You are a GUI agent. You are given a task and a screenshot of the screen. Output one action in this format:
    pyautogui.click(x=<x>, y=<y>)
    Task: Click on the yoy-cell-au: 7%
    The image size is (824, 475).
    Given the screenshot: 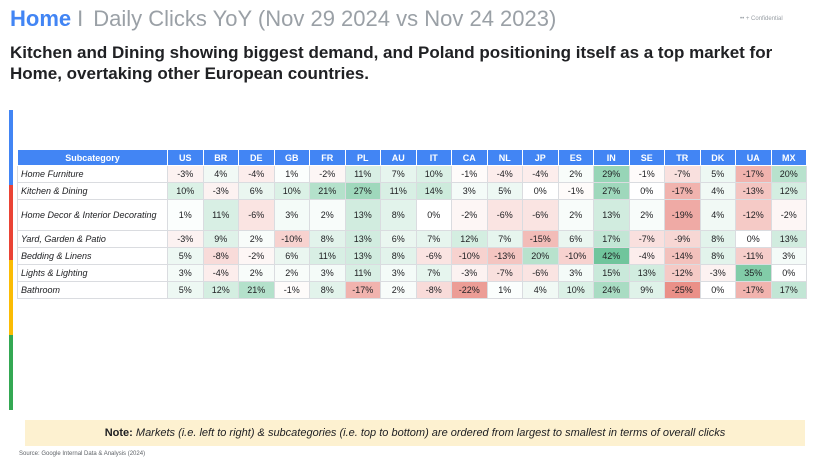 What is the action you would take?
    pyautogui.click(x=398, y=174)
    